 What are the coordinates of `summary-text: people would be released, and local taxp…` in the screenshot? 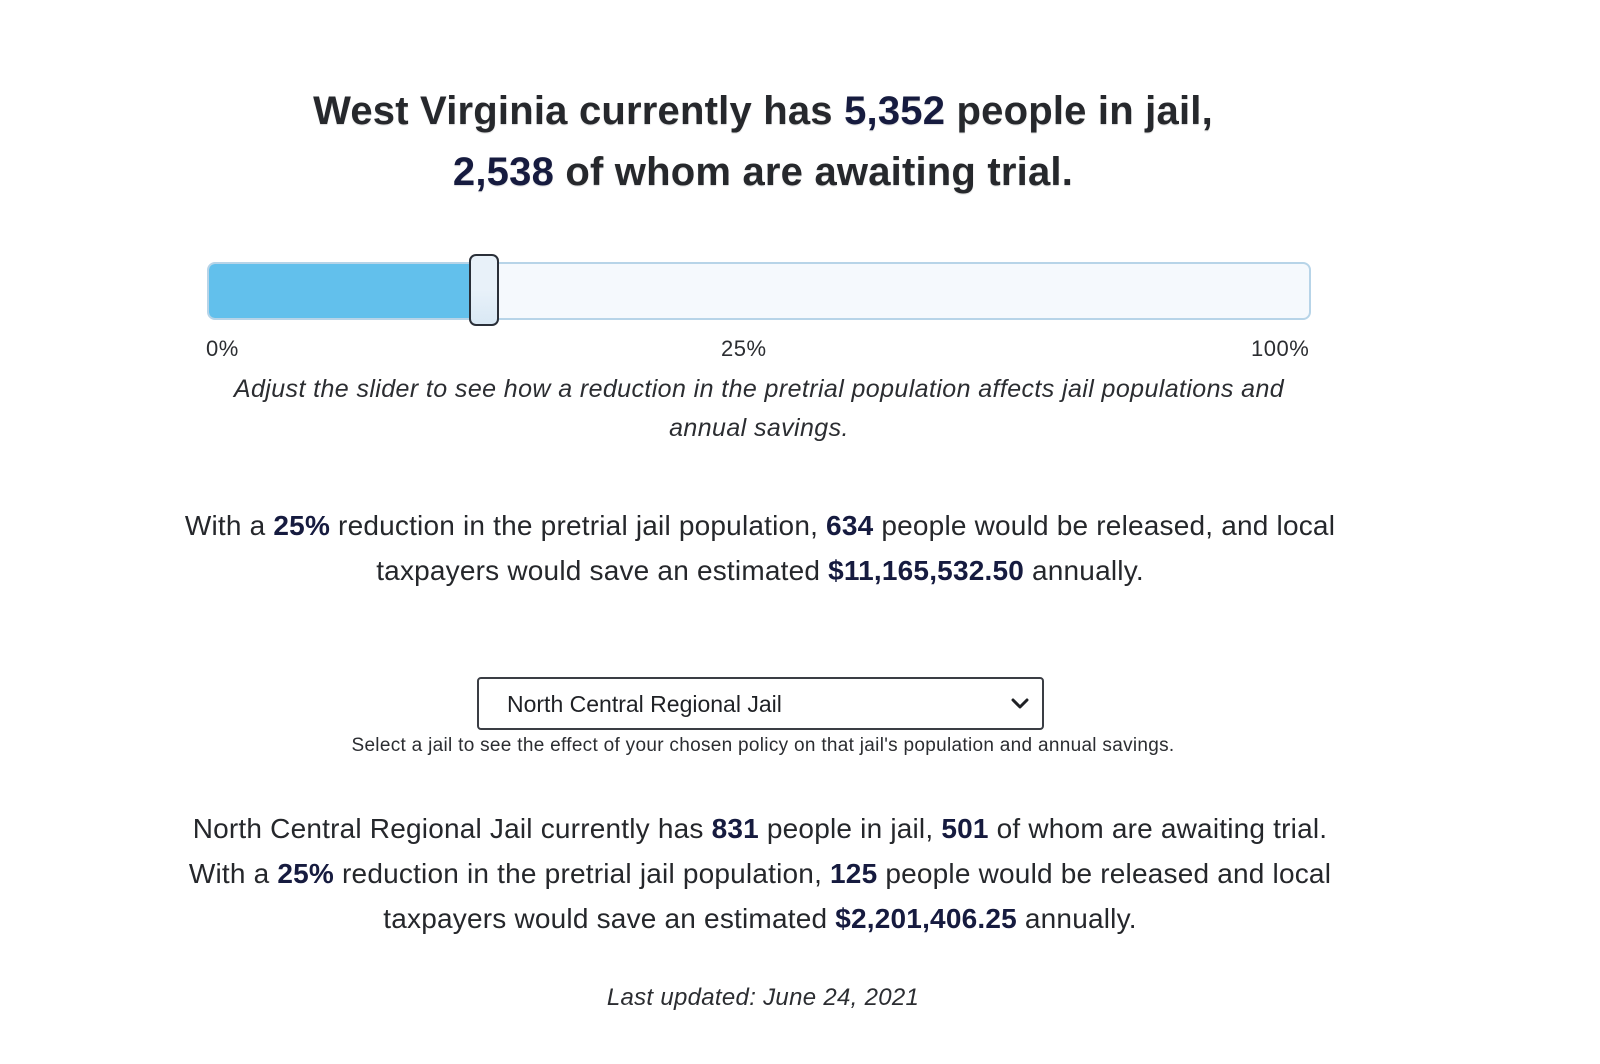 It's located at (856, 548).